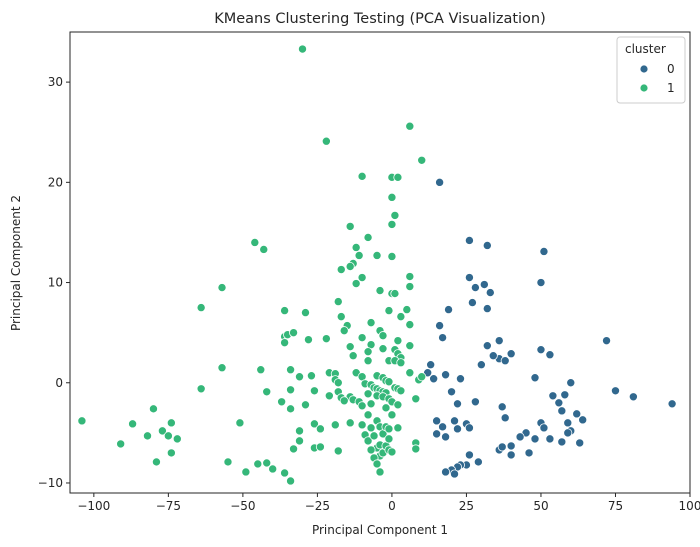 This screenshot has width=700, height=547. What do you see at coordinates (689, 506) in the screenshot?
I see `x-tick-label: 100` at bounding box center [689, 506].